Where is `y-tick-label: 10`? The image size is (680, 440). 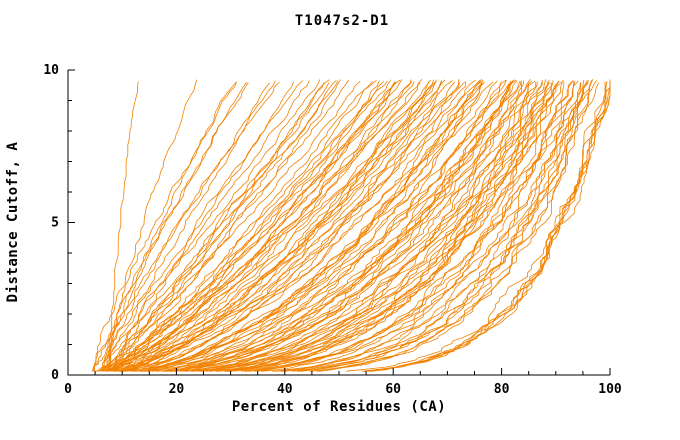 y-tick-label: 10 is located at coordinates (51, 70).